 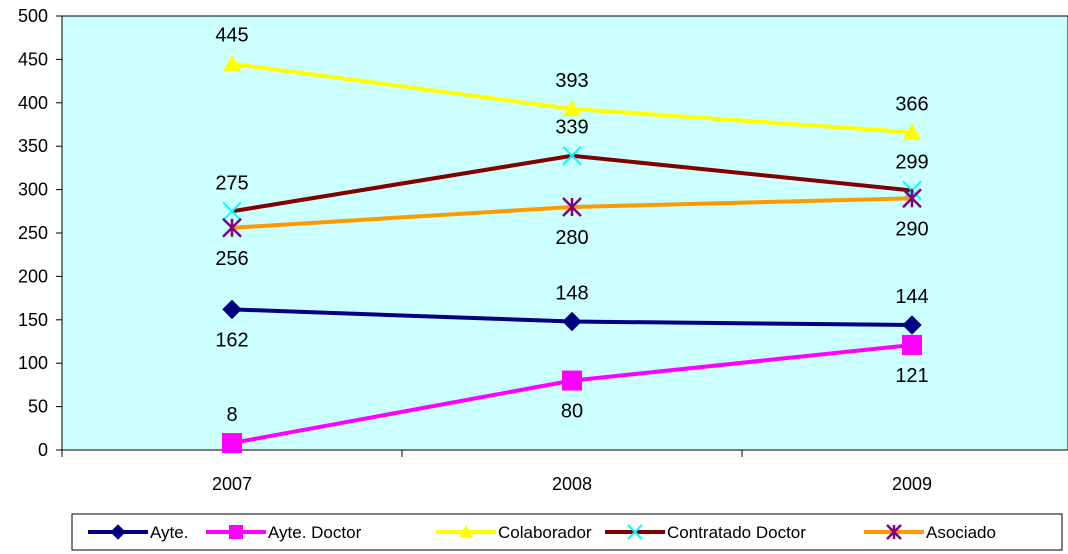 What do you see at coordinates (43, 450) in the screenshot?
I see `y-tick-label: 0` at bounding box center [43, 450].